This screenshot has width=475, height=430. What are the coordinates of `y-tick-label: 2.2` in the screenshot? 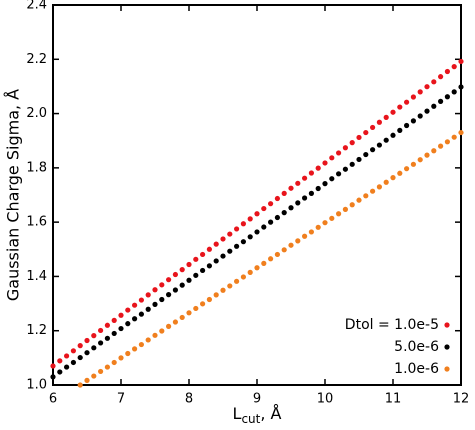 It's located at (36, 59).